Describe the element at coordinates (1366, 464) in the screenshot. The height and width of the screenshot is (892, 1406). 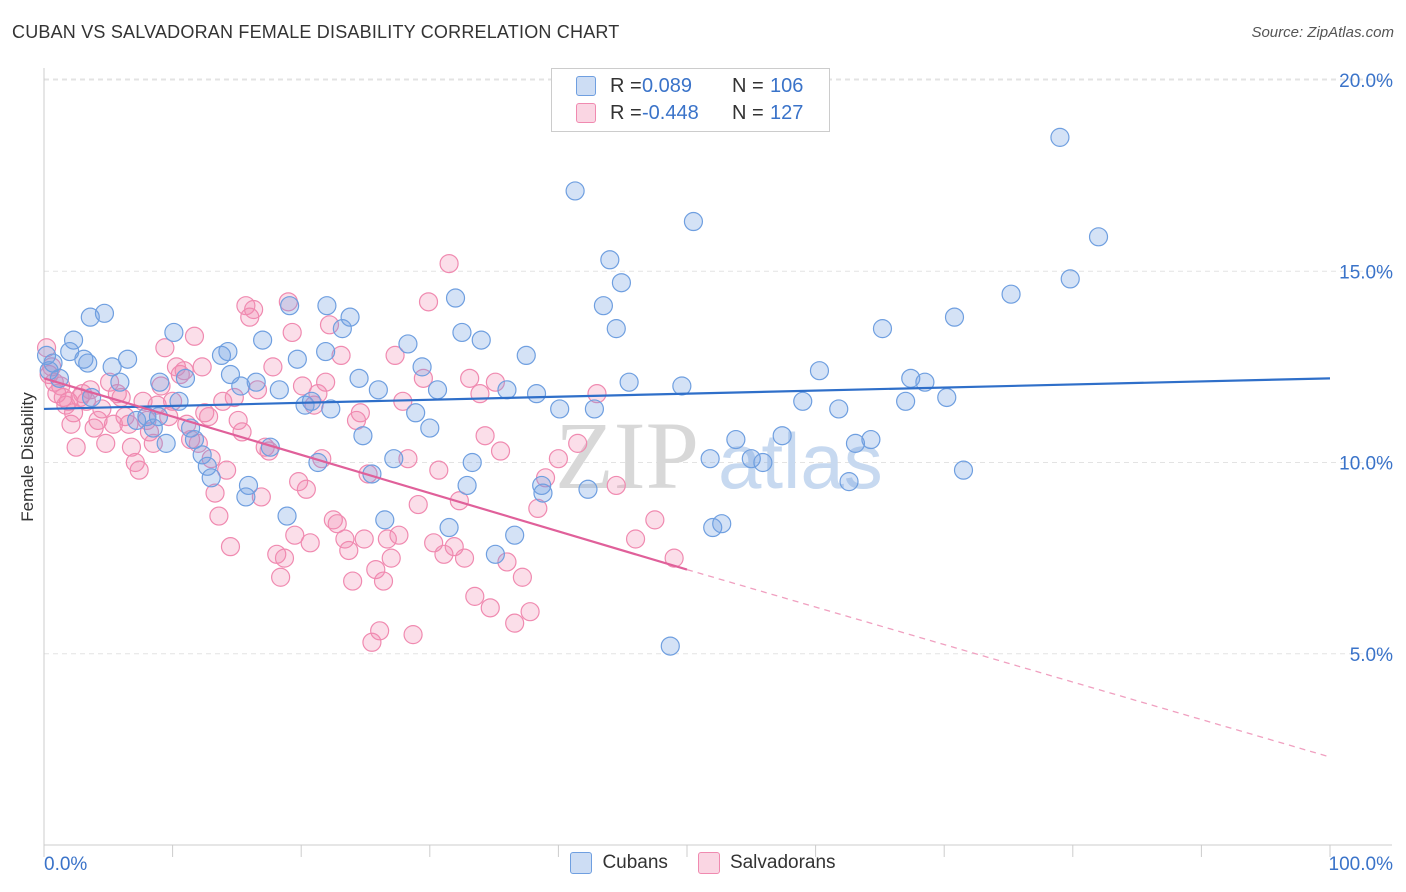
I see `y-tick-label: 10.0%` at that location.